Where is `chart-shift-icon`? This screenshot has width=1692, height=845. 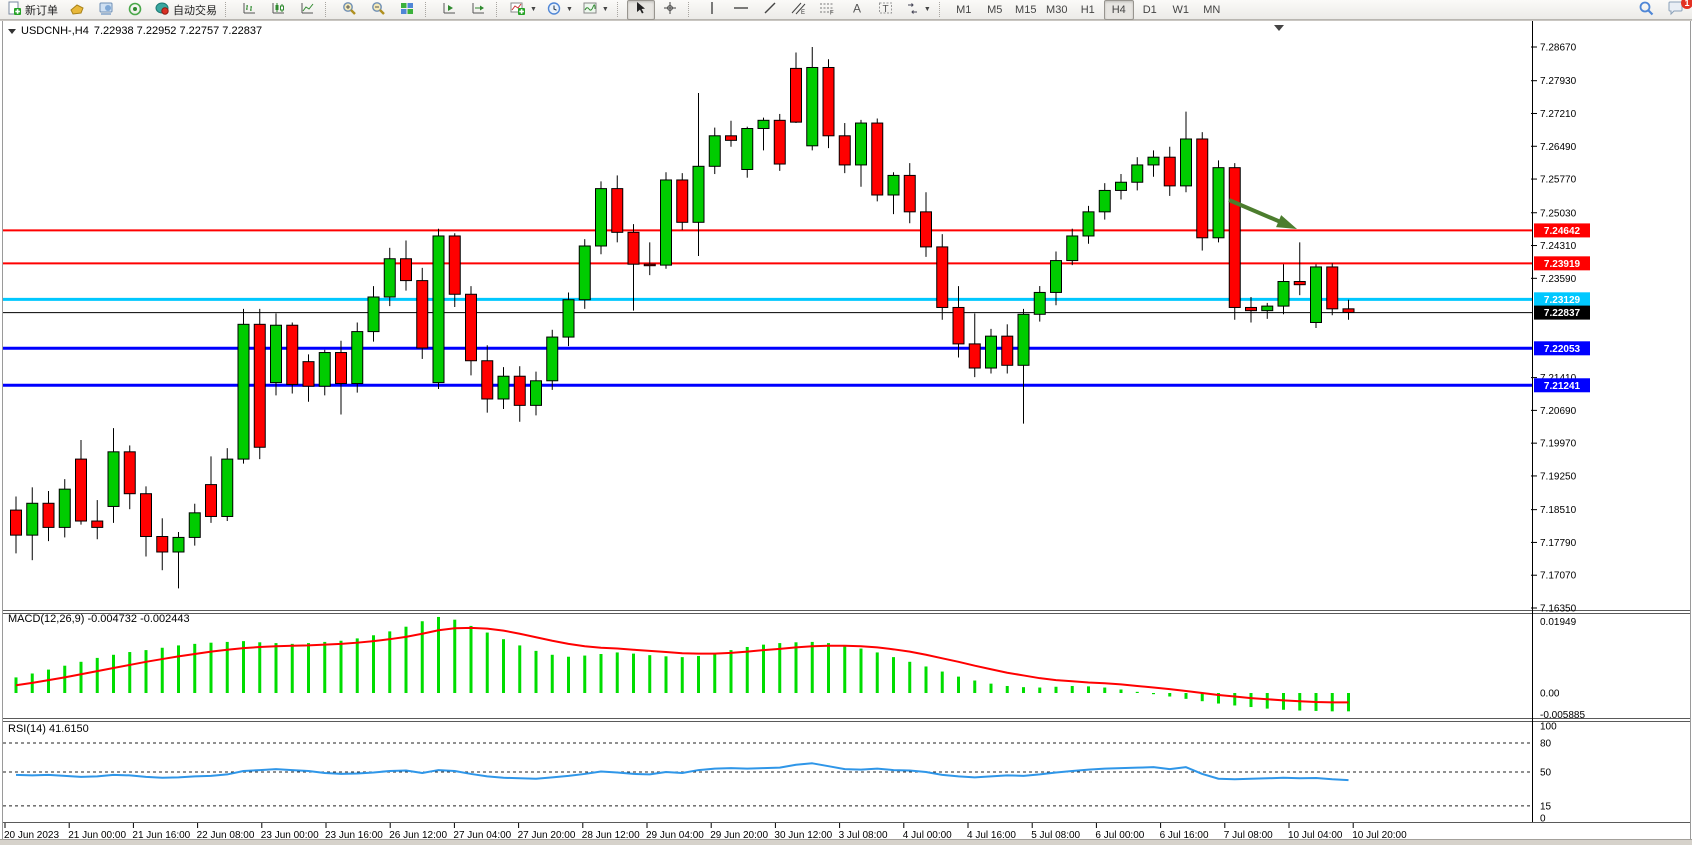
chart-shift-icon is located at coordinates (478, 9).